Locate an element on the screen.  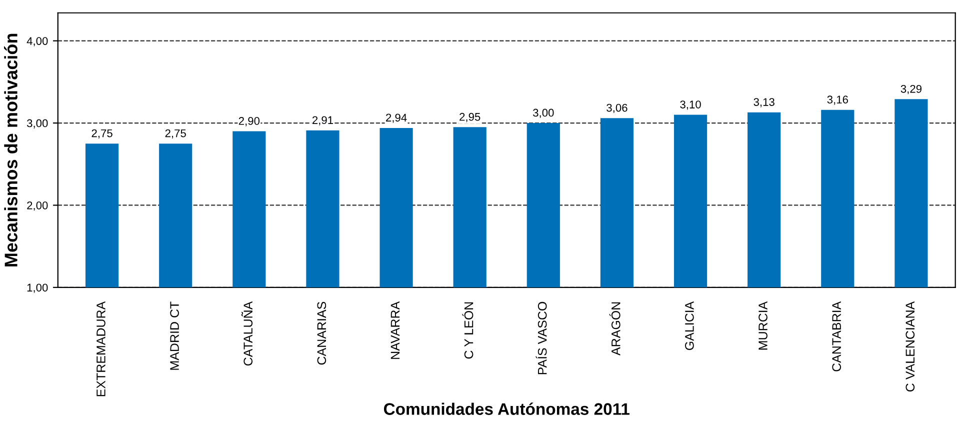
y-axis-title: Mecanismos de motivación is located at coordinates (11, 150).